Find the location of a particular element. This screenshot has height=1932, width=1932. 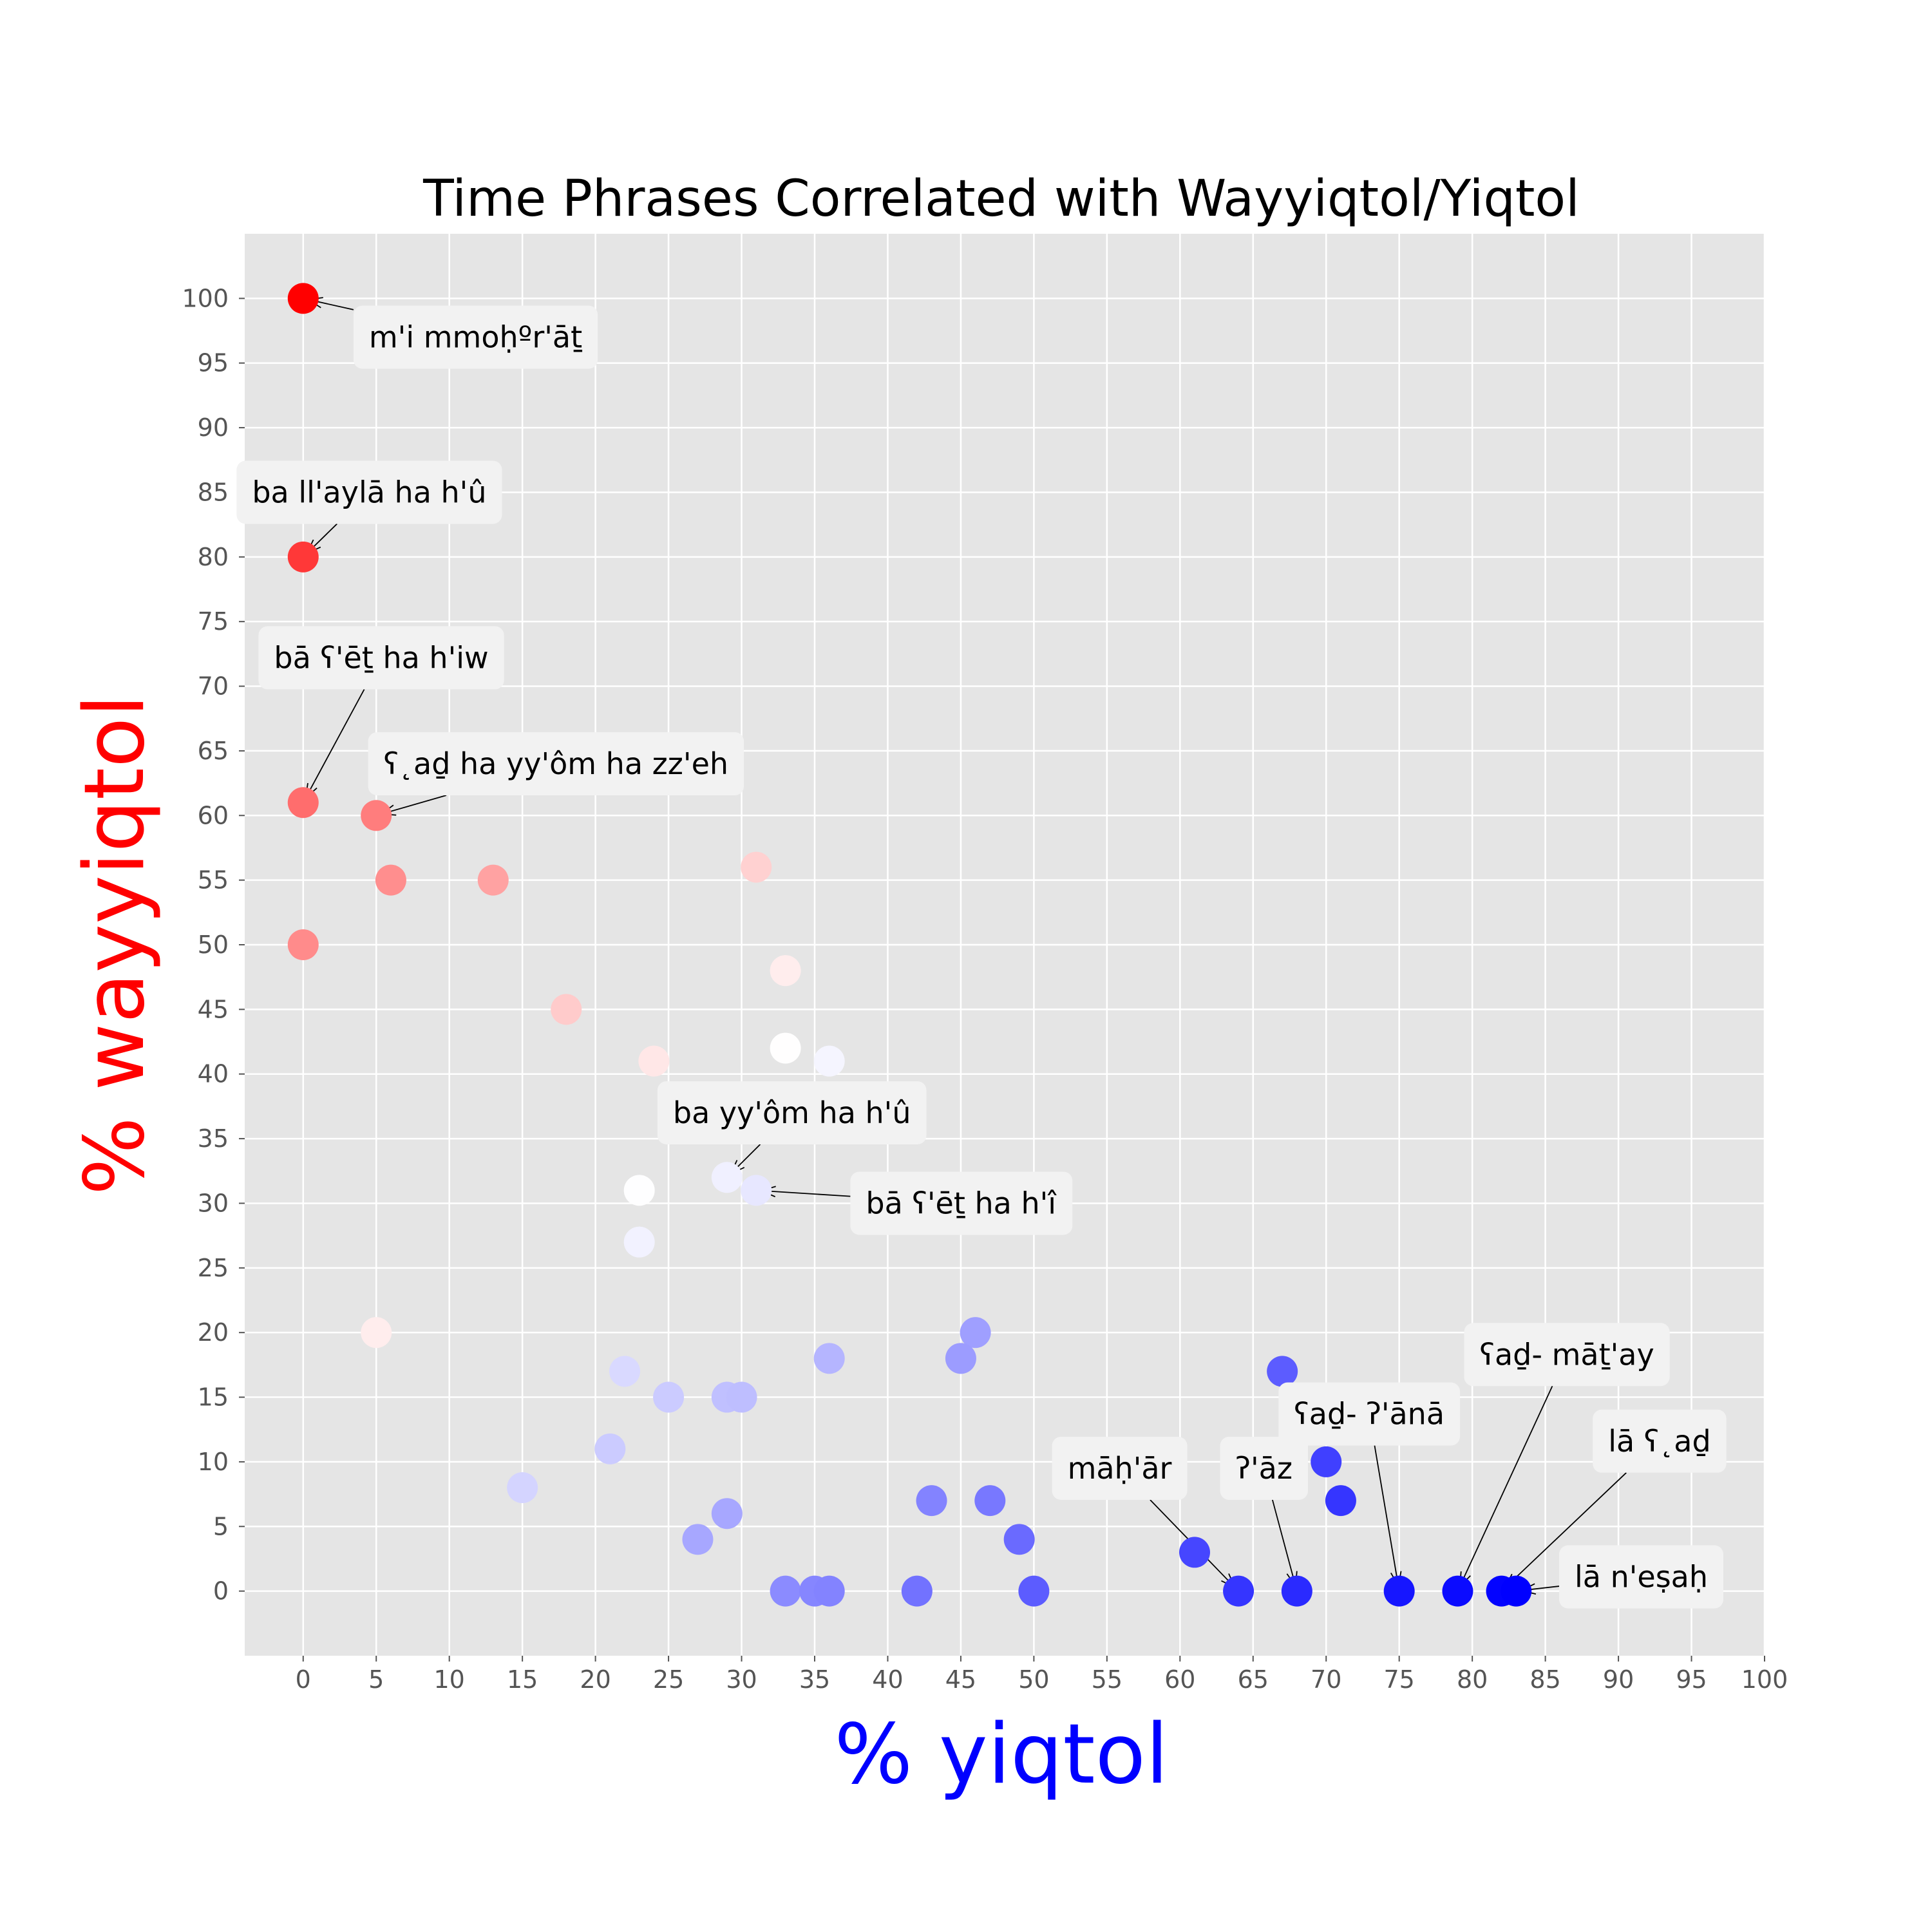

annotation-text: ʕ˛aḏ ha yy'ôm ha zz'eh is located at coordinates (556, 763).